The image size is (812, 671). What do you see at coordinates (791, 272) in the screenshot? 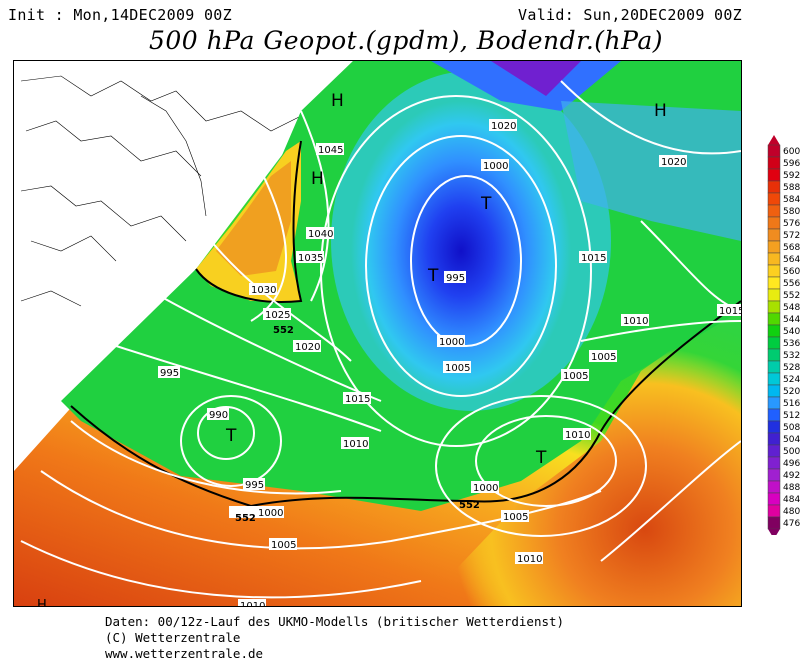
I see `scale-tick-label: 560` at bounding box center [791, 272].